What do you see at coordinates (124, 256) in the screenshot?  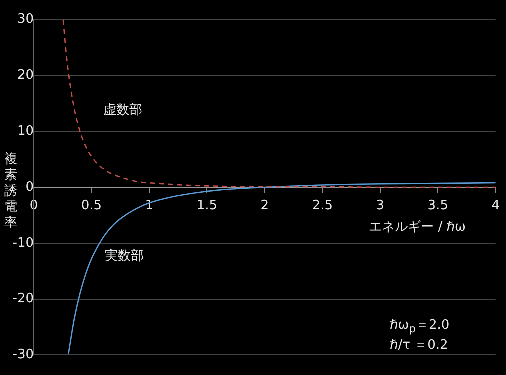 I see `series-label: 実数部` at bounding box center [124, 256].